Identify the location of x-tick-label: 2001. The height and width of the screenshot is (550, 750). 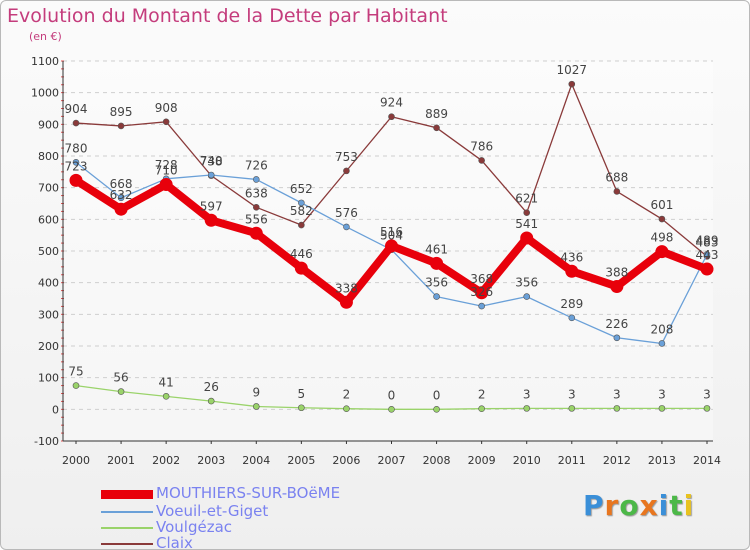
(121, 460).